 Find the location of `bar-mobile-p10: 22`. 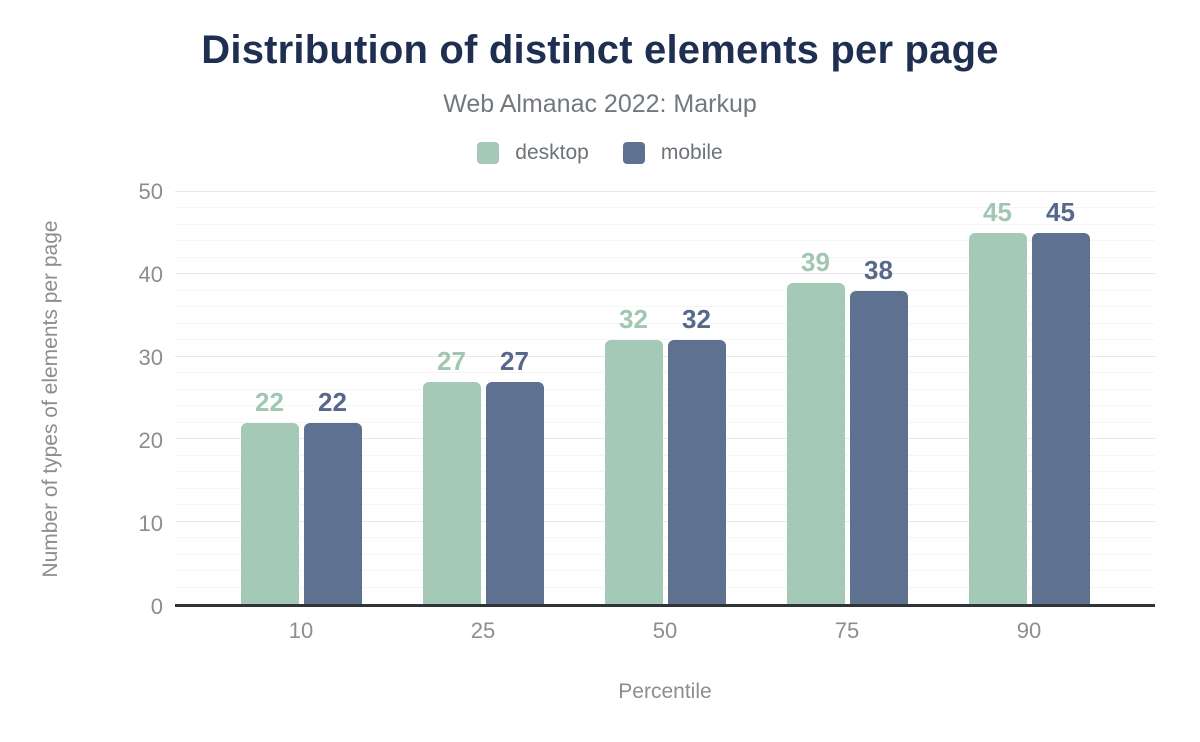

bar-mobile-p10: 22 is located at coordinates (332, 495).